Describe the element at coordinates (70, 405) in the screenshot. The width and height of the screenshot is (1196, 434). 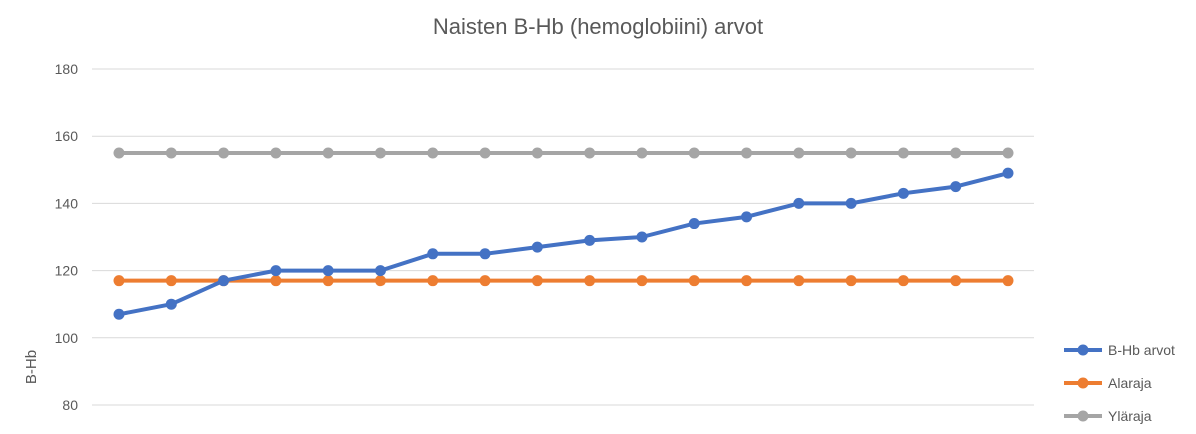
I see `y-tick-label: 80` at that location.